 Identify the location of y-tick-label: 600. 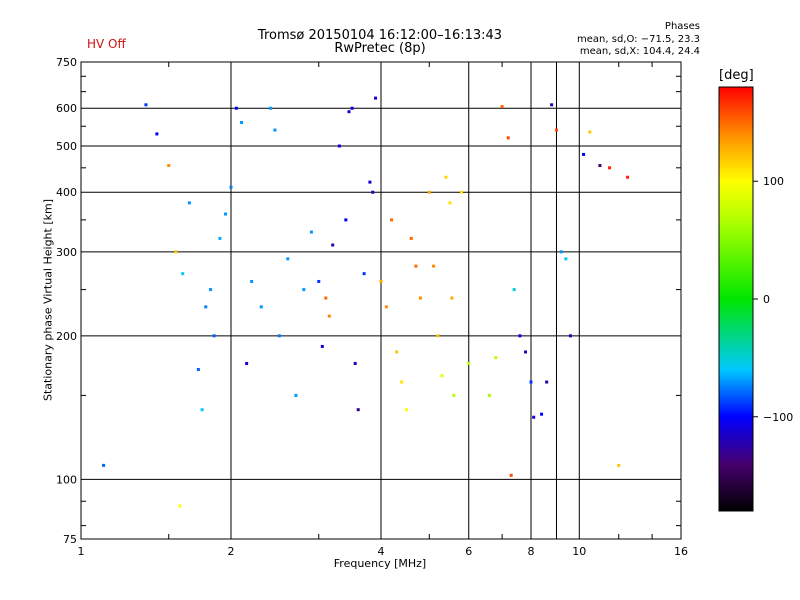
(66, 108).